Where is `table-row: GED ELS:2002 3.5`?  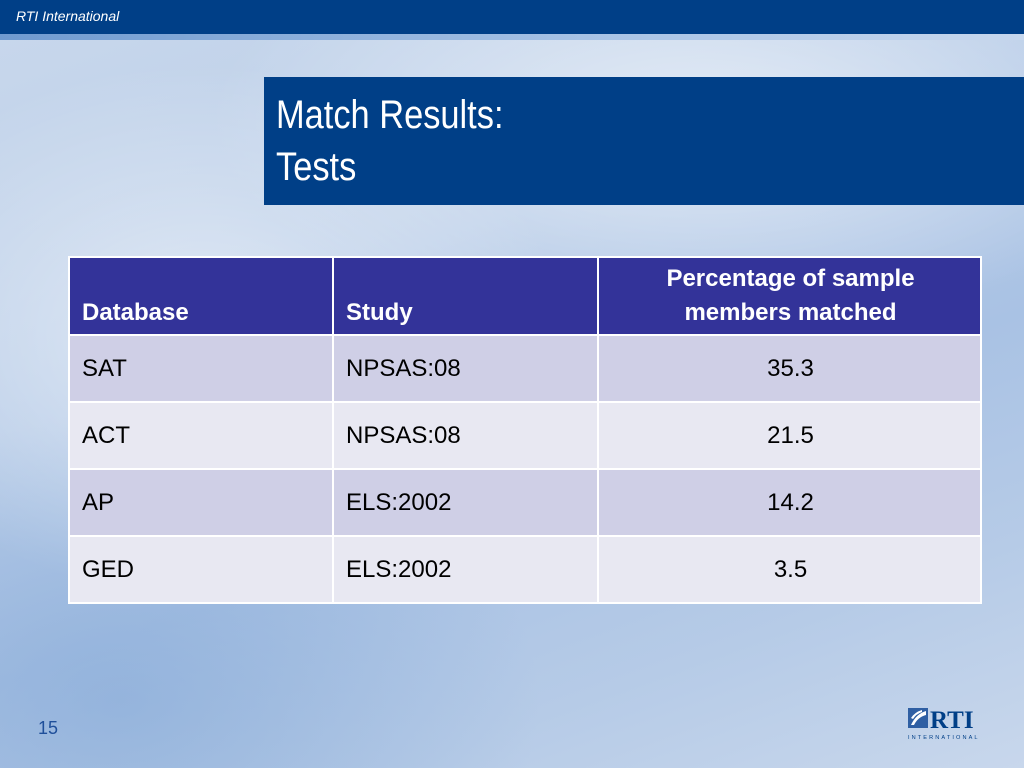 table-row: GED ELS:2002 3.5 is located at coordinates (525, 569).